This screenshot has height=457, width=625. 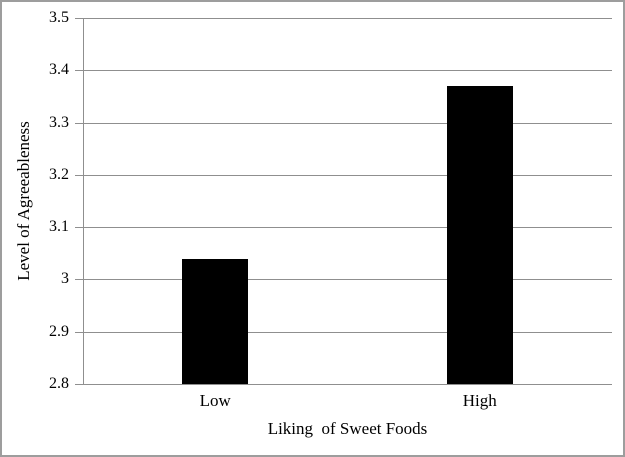 What do you see at coordinates (59, 17) in the screenshot?
I see `y-tick-label: 3.5` at bounding box center [59, 17].